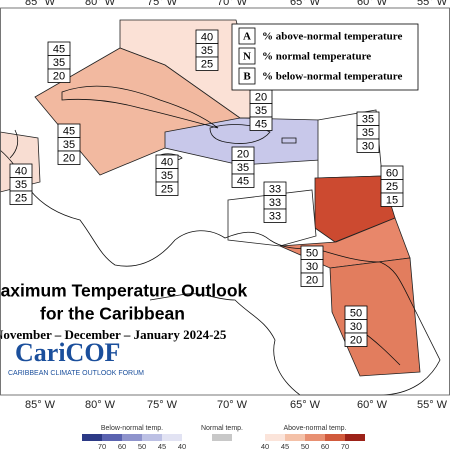 This screenshot has height=450, width=450. Describe the element at coordinates (372, 4) in the screenshot. I see `top-lon-label: 60° W` at that location.